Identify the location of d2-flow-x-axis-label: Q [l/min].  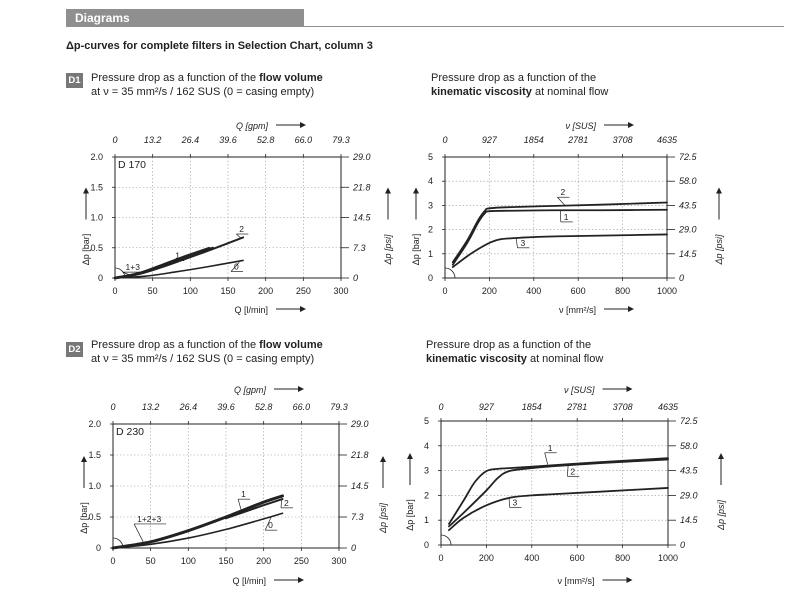
(249, 581).